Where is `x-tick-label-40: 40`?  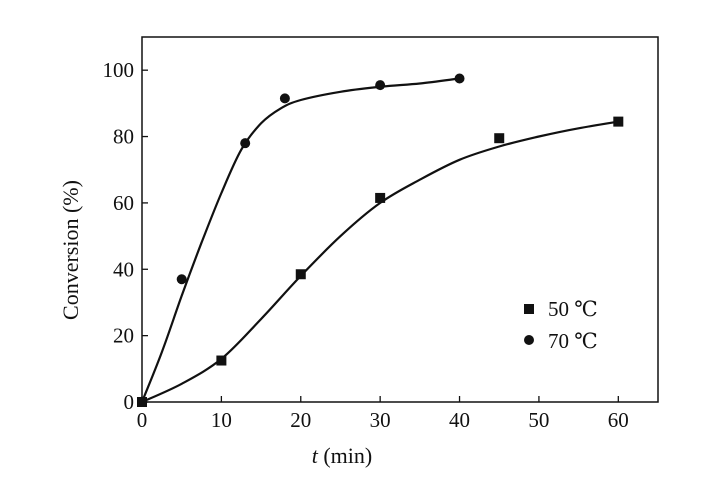
x-tick-label-40: 40 is located at coordinates (459, 420).